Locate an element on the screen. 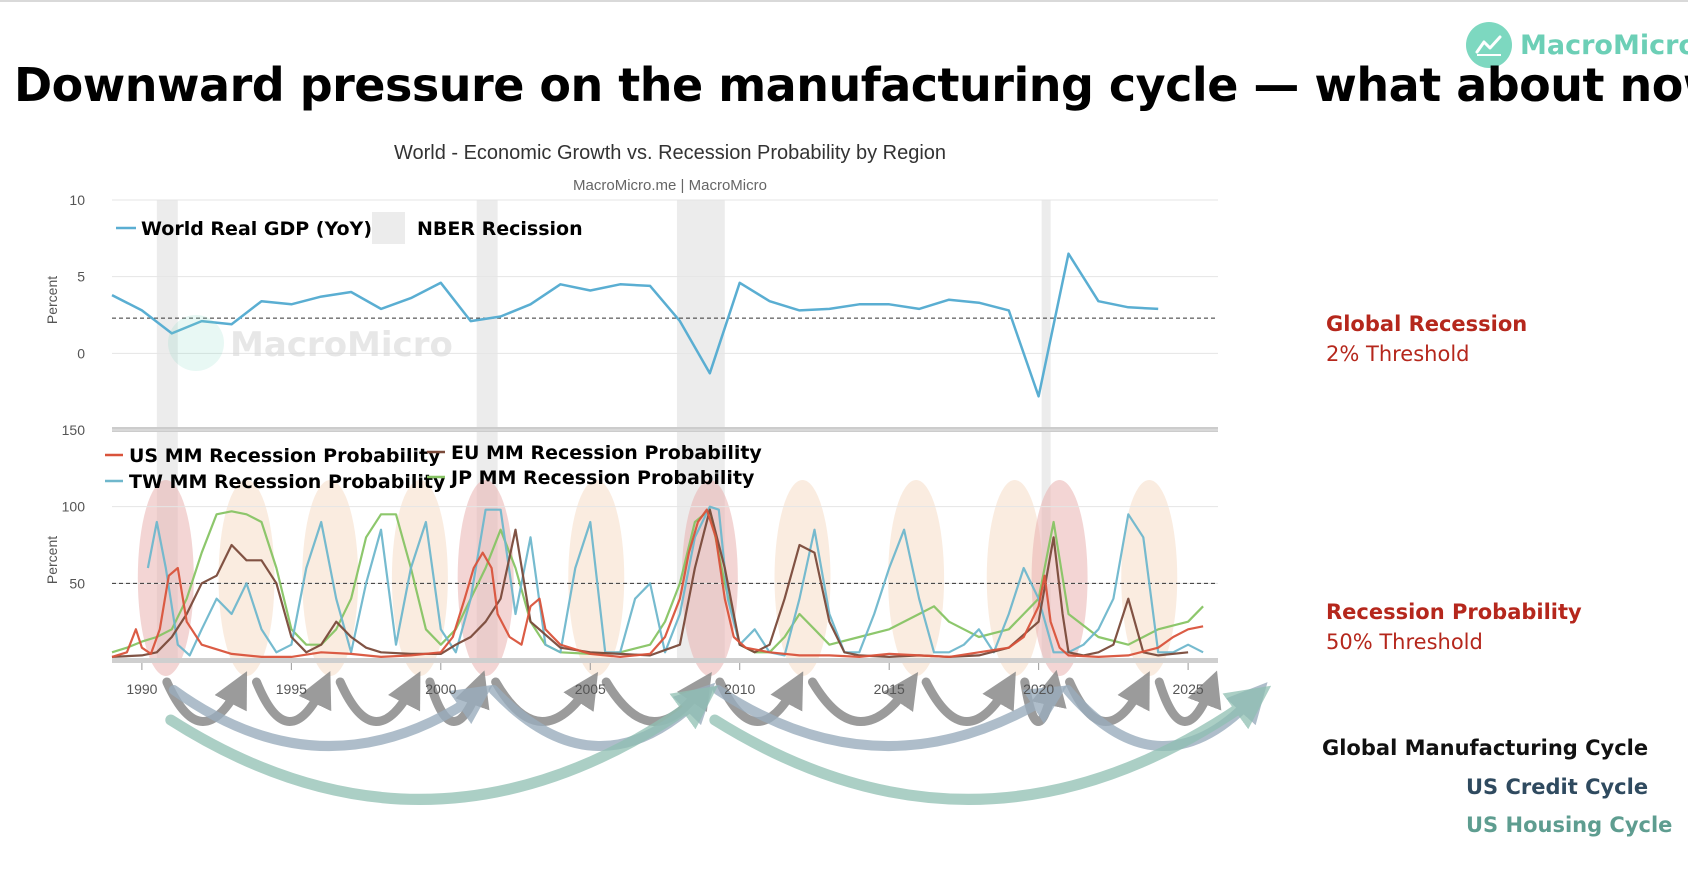 The width and height of the screenshot is (1688, 874). cycle-label-credit: US Credit Cycle is located at coordinates (1557, 787).